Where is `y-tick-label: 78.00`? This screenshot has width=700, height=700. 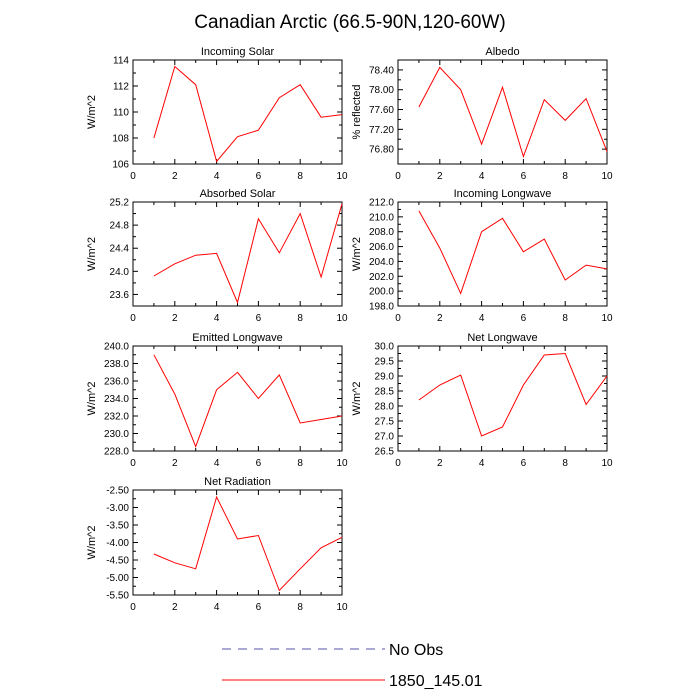
y-tick-label: 78.00 is located at coordinates (381, 90).